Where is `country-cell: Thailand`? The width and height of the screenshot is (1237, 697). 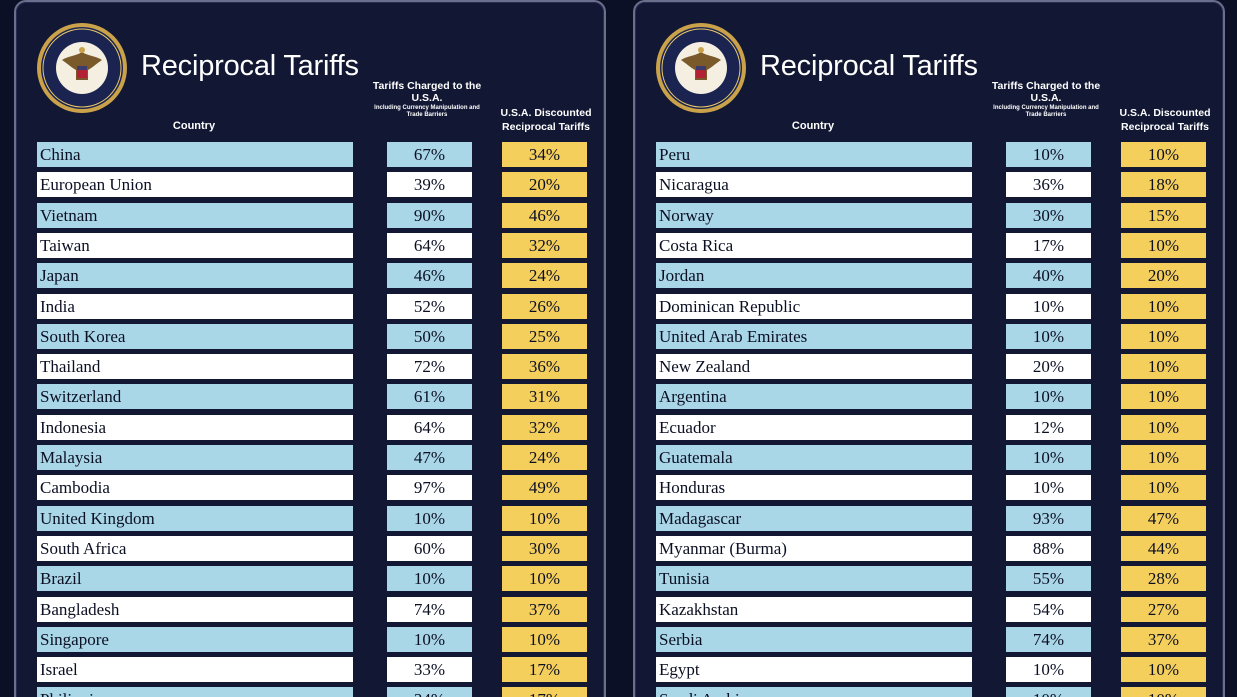 country-cell: Thailand is located at coordinates (195, 367).